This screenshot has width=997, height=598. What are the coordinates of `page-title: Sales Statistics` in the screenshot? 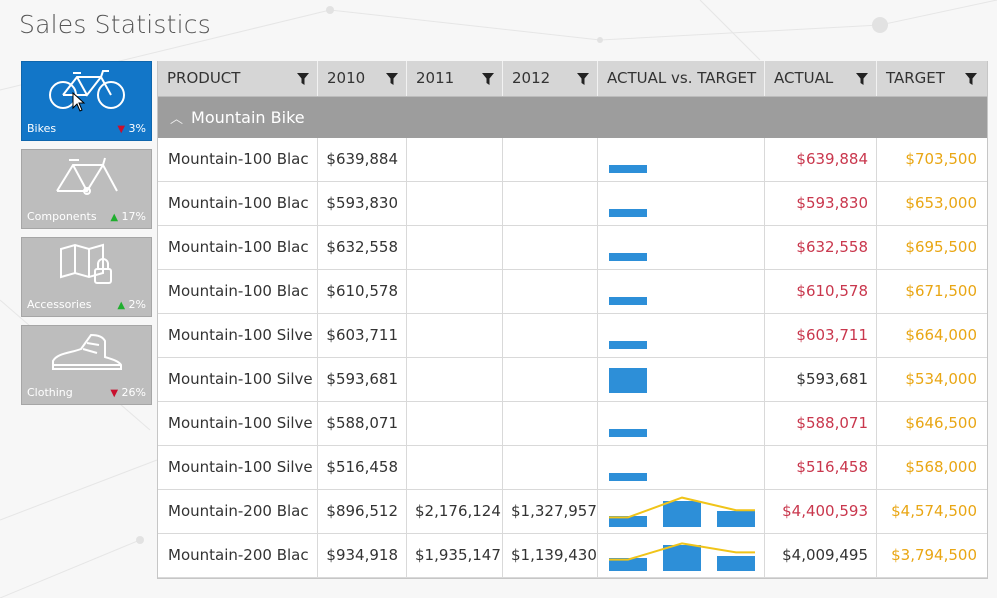 It's located at (115, 24).